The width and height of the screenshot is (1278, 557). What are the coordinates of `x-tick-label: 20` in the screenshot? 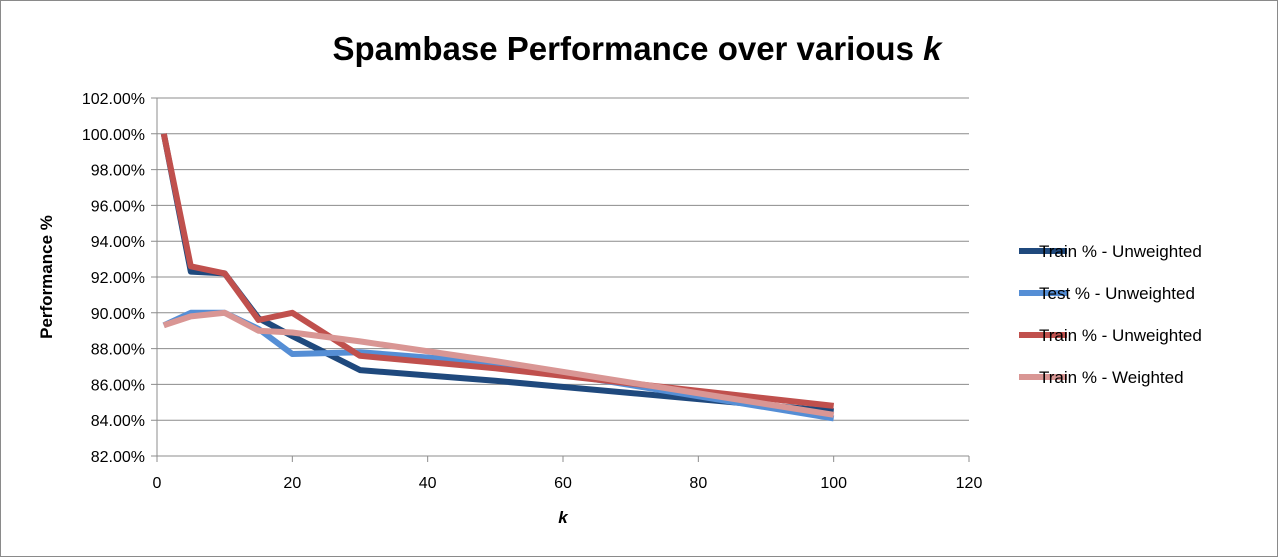 It's located at (292, 483).